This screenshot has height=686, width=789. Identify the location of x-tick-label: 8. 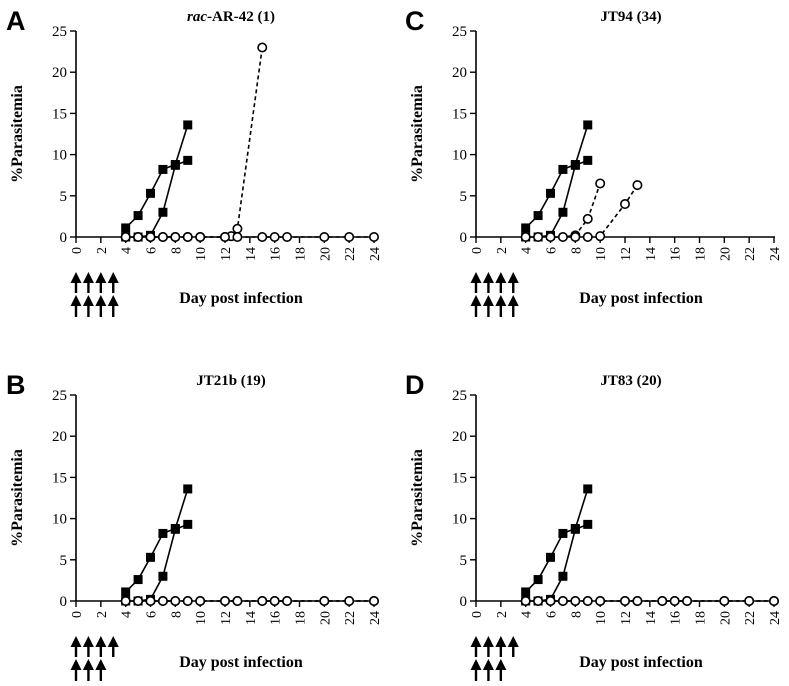
(576, 250).